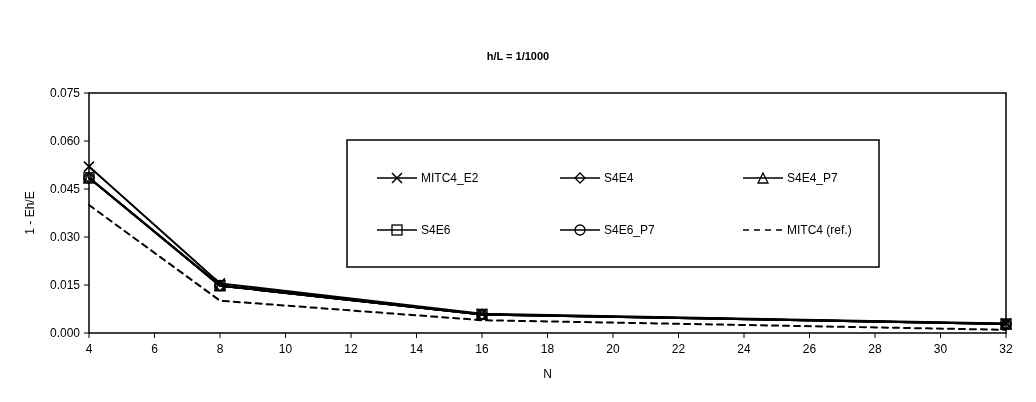 This screenshot has height=402, width=1036. What do you see at coordinates (155, 349) in the screenshot?
I see `x-tick-label: 6` at bounding box center [155, 349].